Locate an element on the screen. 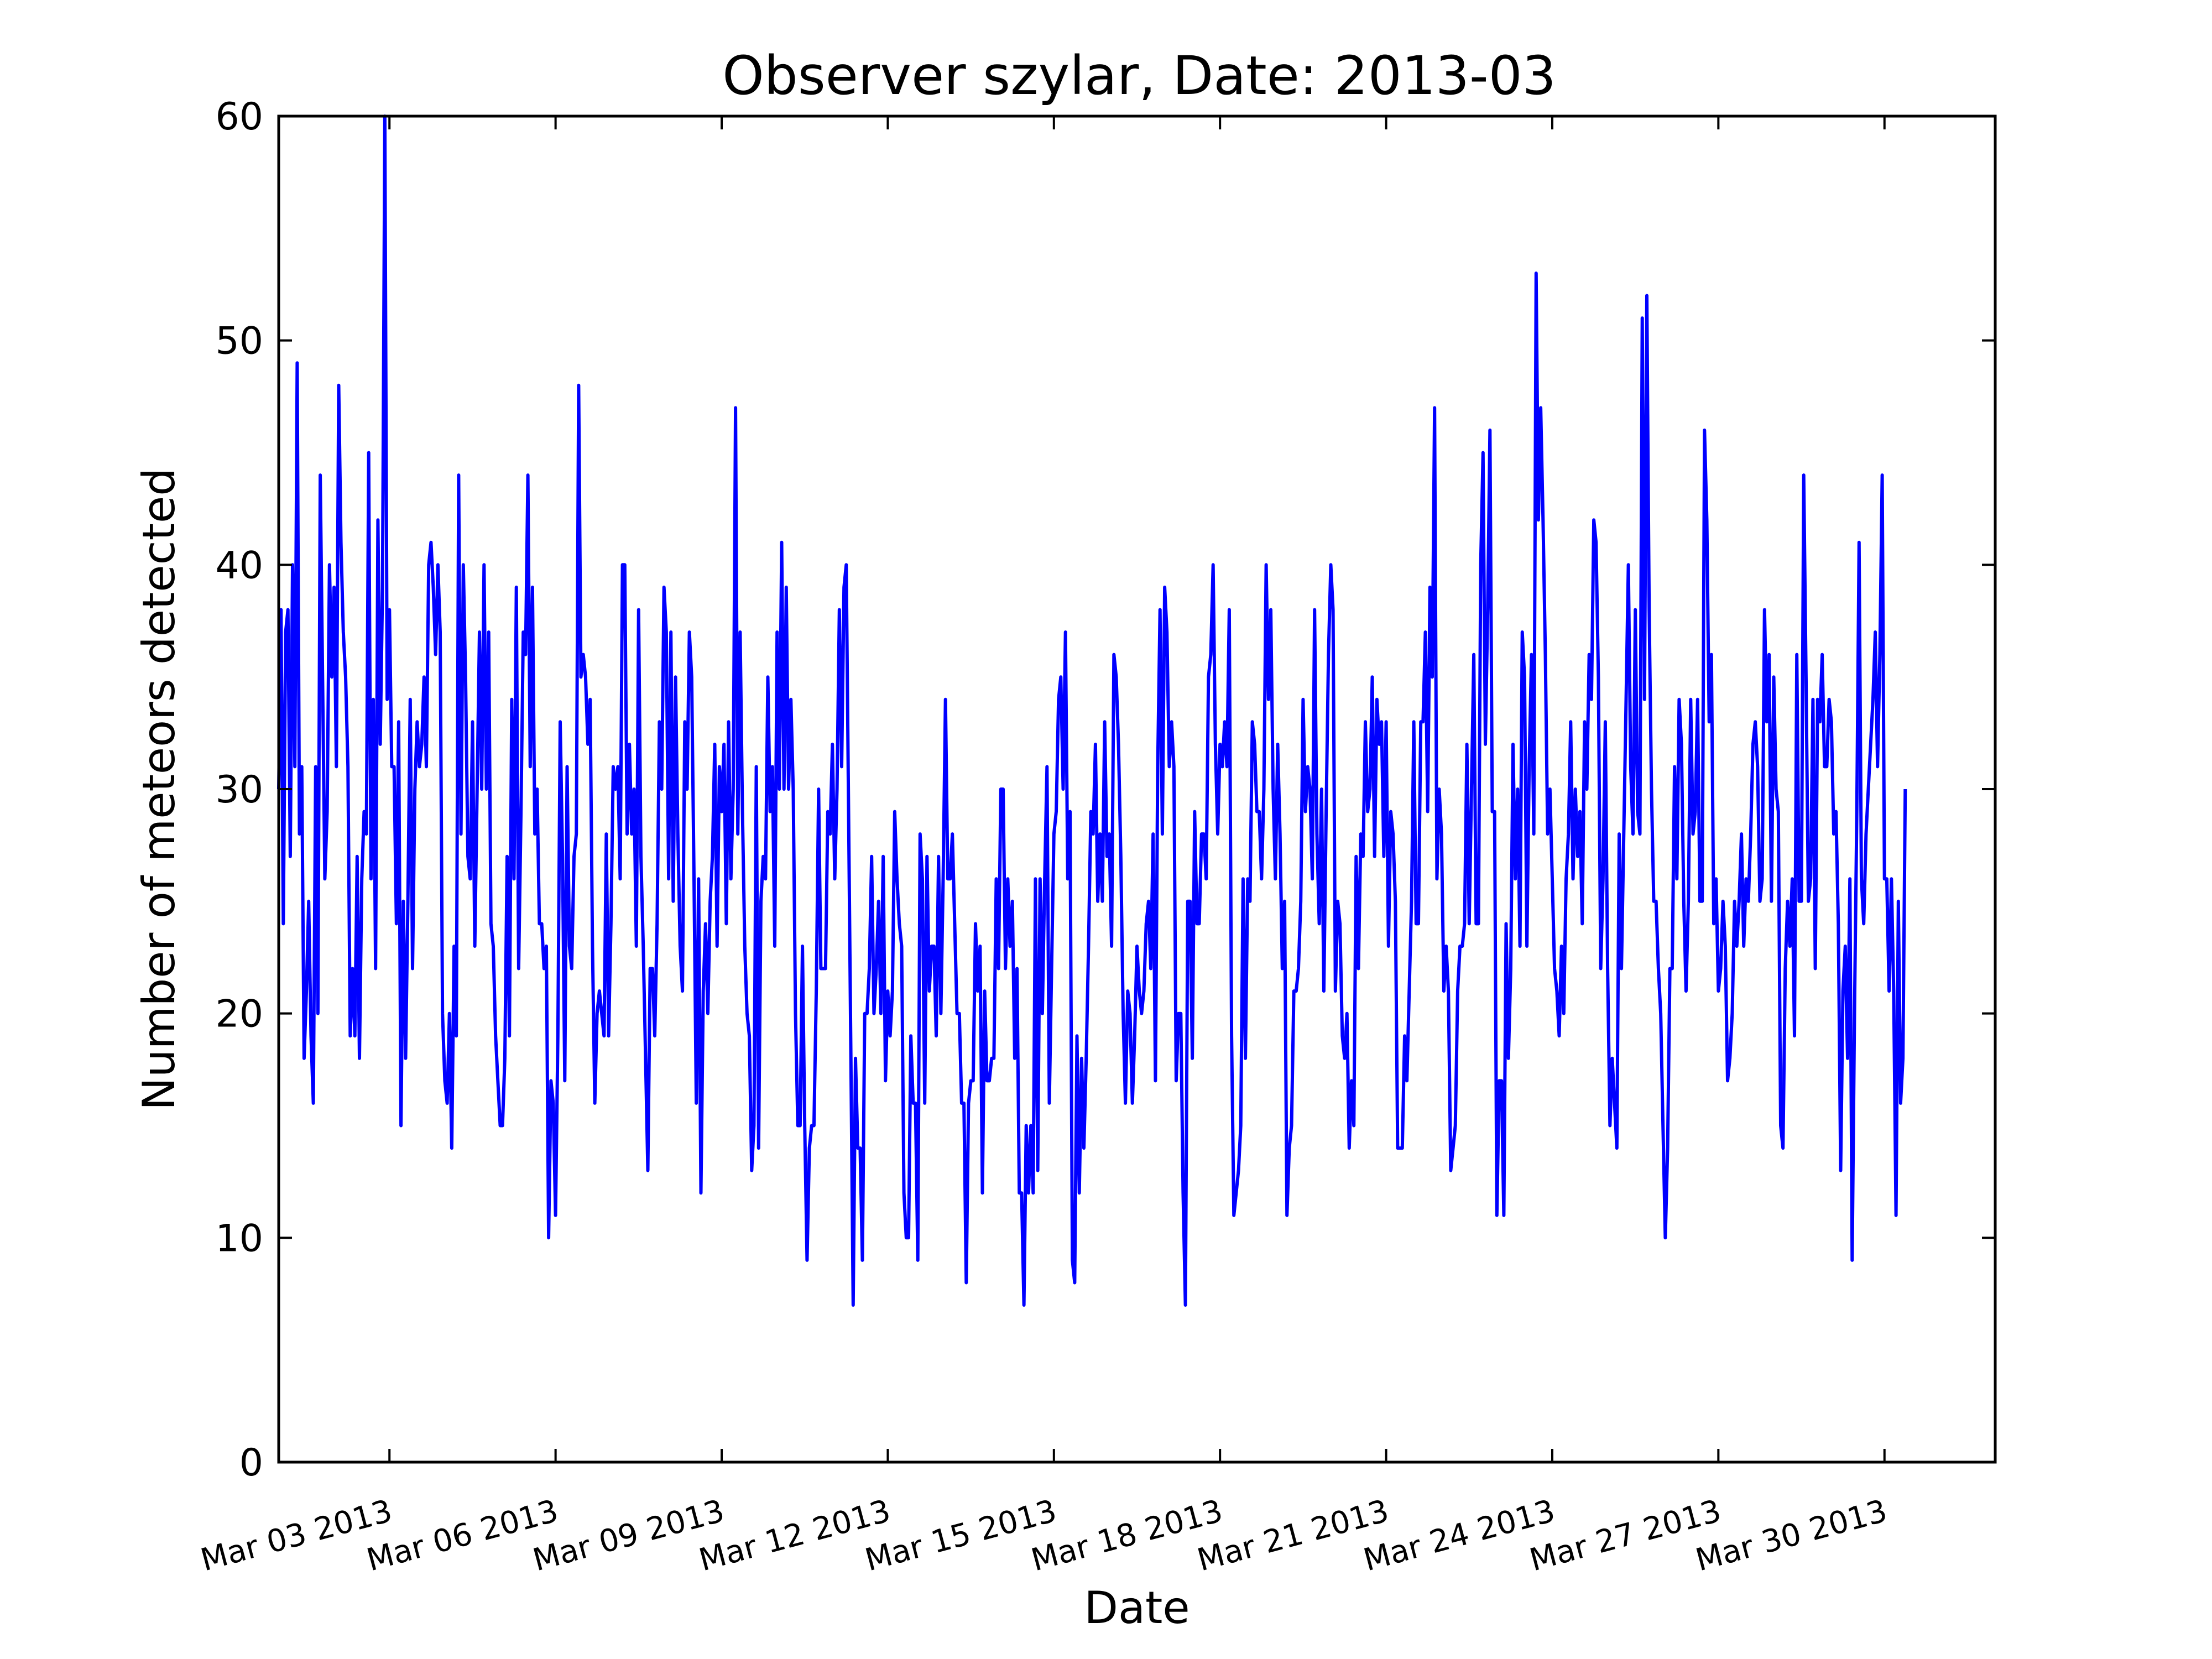 This screenshot has height=1659, width=2212. y-tick-label: 20 is located at coordinates (239, 1015).